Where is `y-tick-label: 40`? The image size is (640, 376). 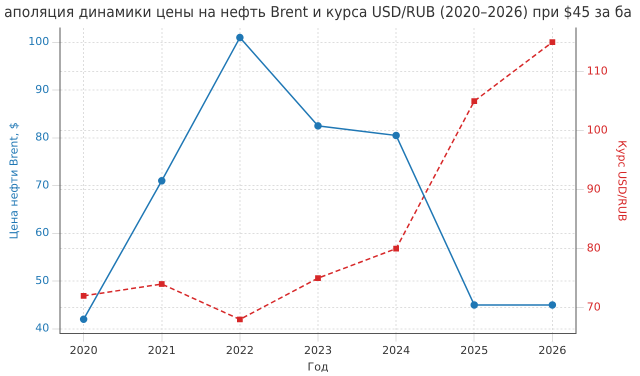 y-tick-label: 40 is located at coordinates (42, 328).